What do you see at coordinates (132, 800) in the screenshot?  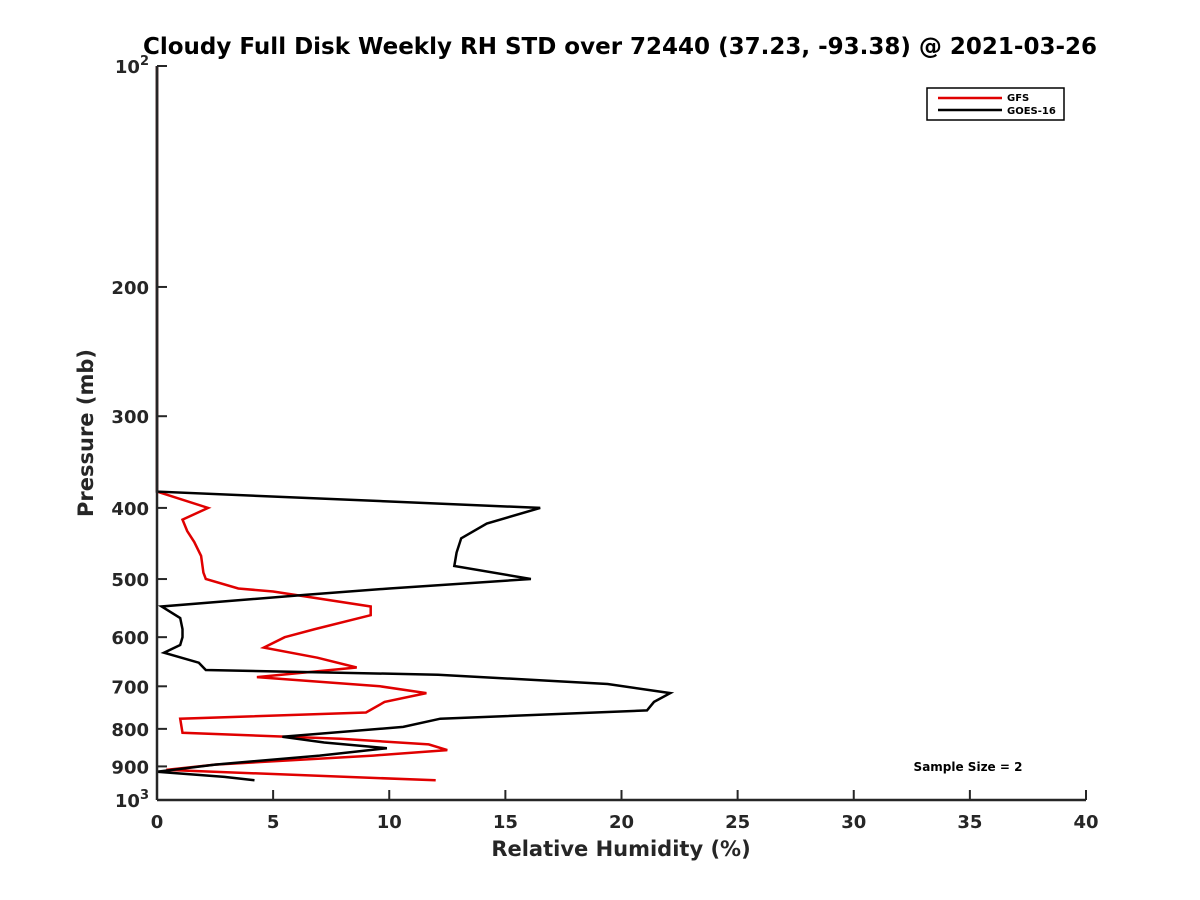 I see `y-tick-label: 10³` at bounding box center [132, 800].